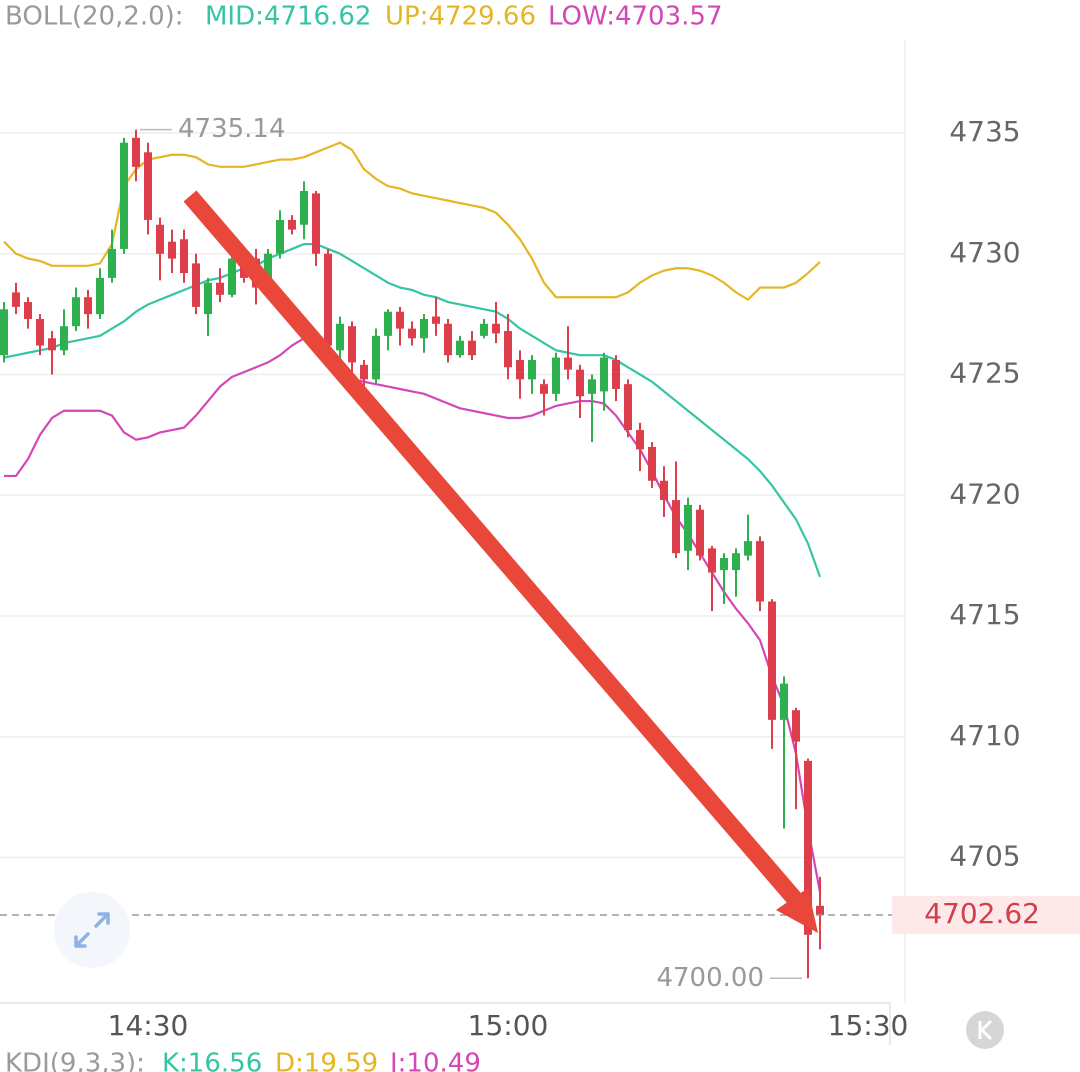 This screenshot has width=1080, height=1072. What do you see at coordinates (797, 910) in the screenshot?
I see `arrow-head` at bounding box center [797, 910].